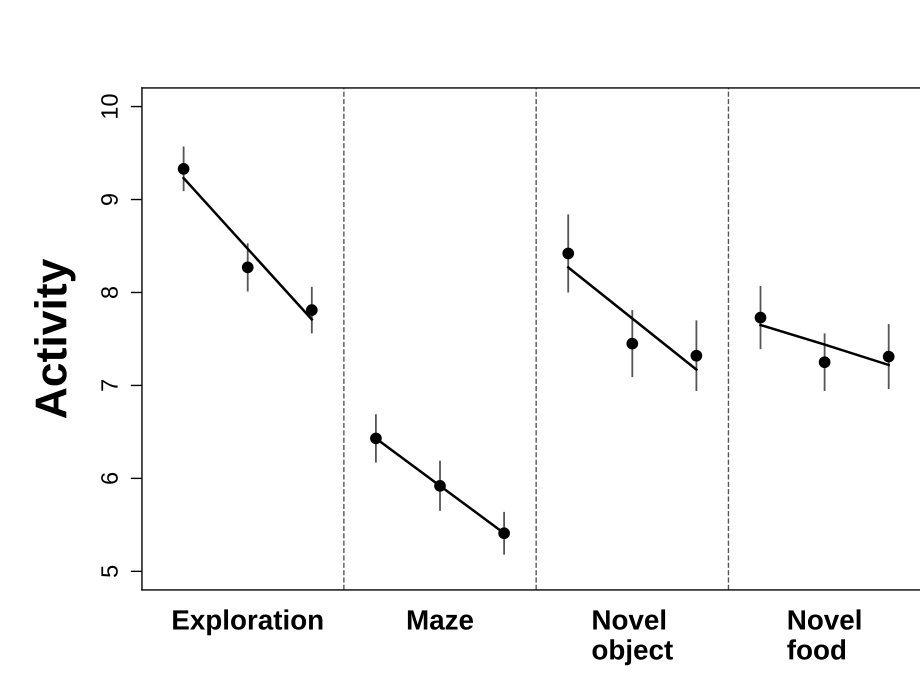 The width and height of the screenshot is (920, 682). I want to click on y-tick-label: 6, so click(109, 478).